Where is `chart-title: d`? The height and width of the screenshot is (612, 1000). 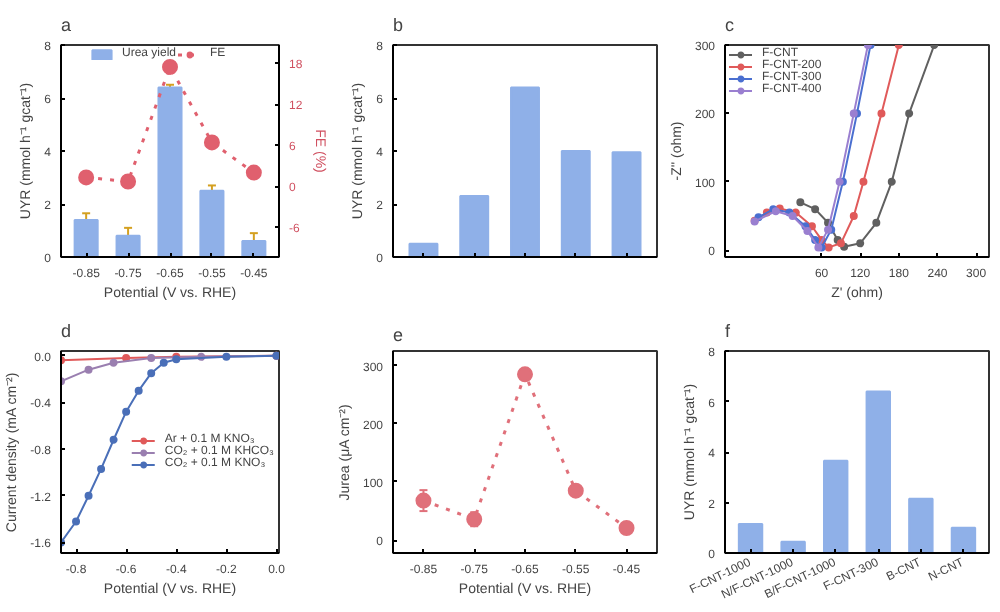 chart-title: d is located at coordinates (66, 331).